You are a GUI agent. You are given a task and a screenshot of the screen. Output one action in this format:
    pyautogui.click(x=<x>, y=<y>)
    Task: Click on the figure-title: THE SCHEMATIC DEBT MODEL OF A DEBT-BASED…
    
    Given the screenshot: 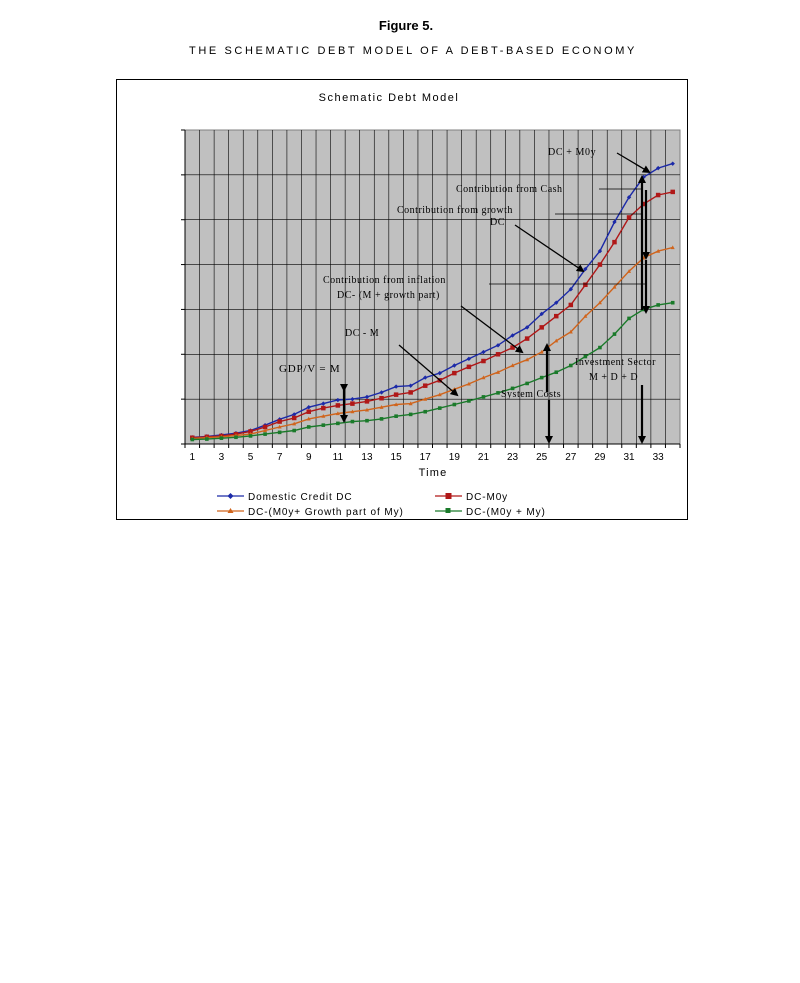 What is the action you would take?
    pyautogui.click(x=413, y=51)
    